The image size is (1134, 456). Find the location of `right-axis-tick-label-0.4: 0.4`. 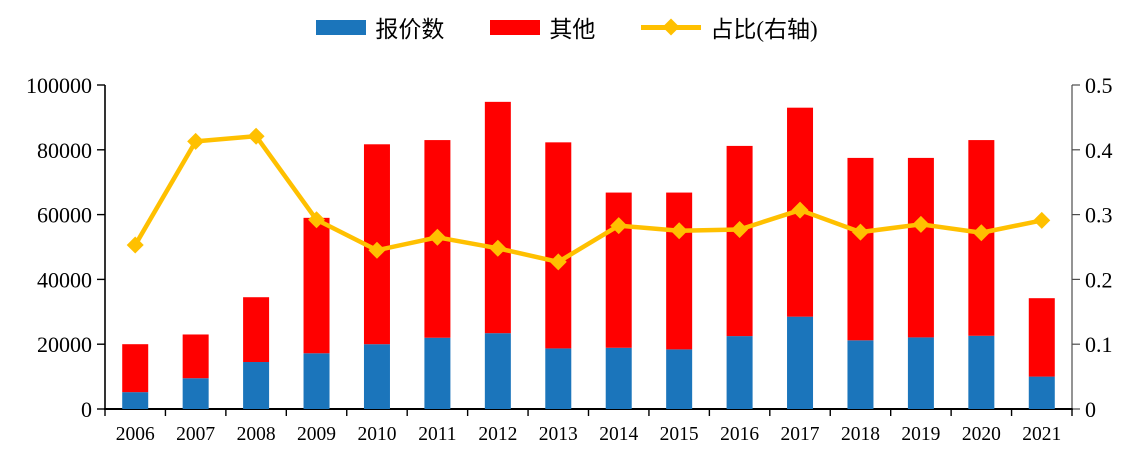

right-axis-tick-label-0.4: 0.4 is located at coordinates (1099, 150).